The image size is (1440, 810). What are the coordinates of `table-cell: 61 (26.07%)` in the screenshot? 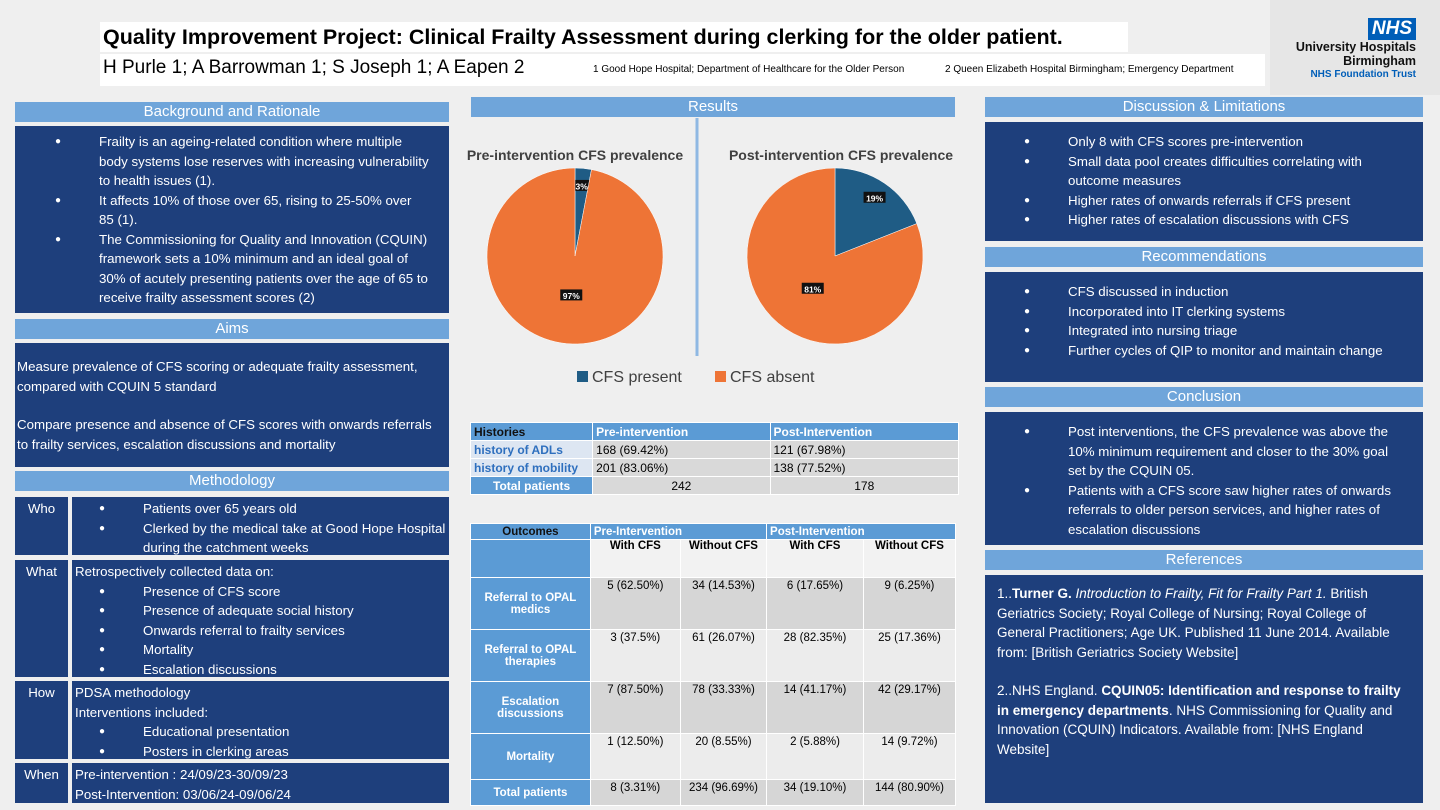 It's located at (723, 655).